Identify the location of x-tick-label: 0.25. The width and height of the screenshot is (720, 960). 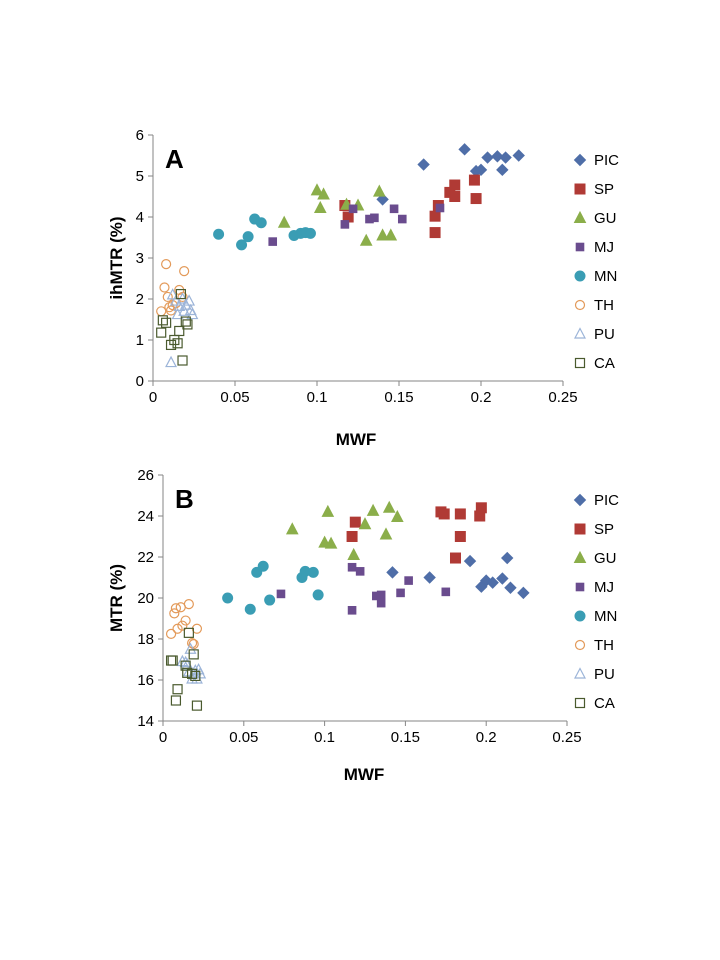
(562, 397).